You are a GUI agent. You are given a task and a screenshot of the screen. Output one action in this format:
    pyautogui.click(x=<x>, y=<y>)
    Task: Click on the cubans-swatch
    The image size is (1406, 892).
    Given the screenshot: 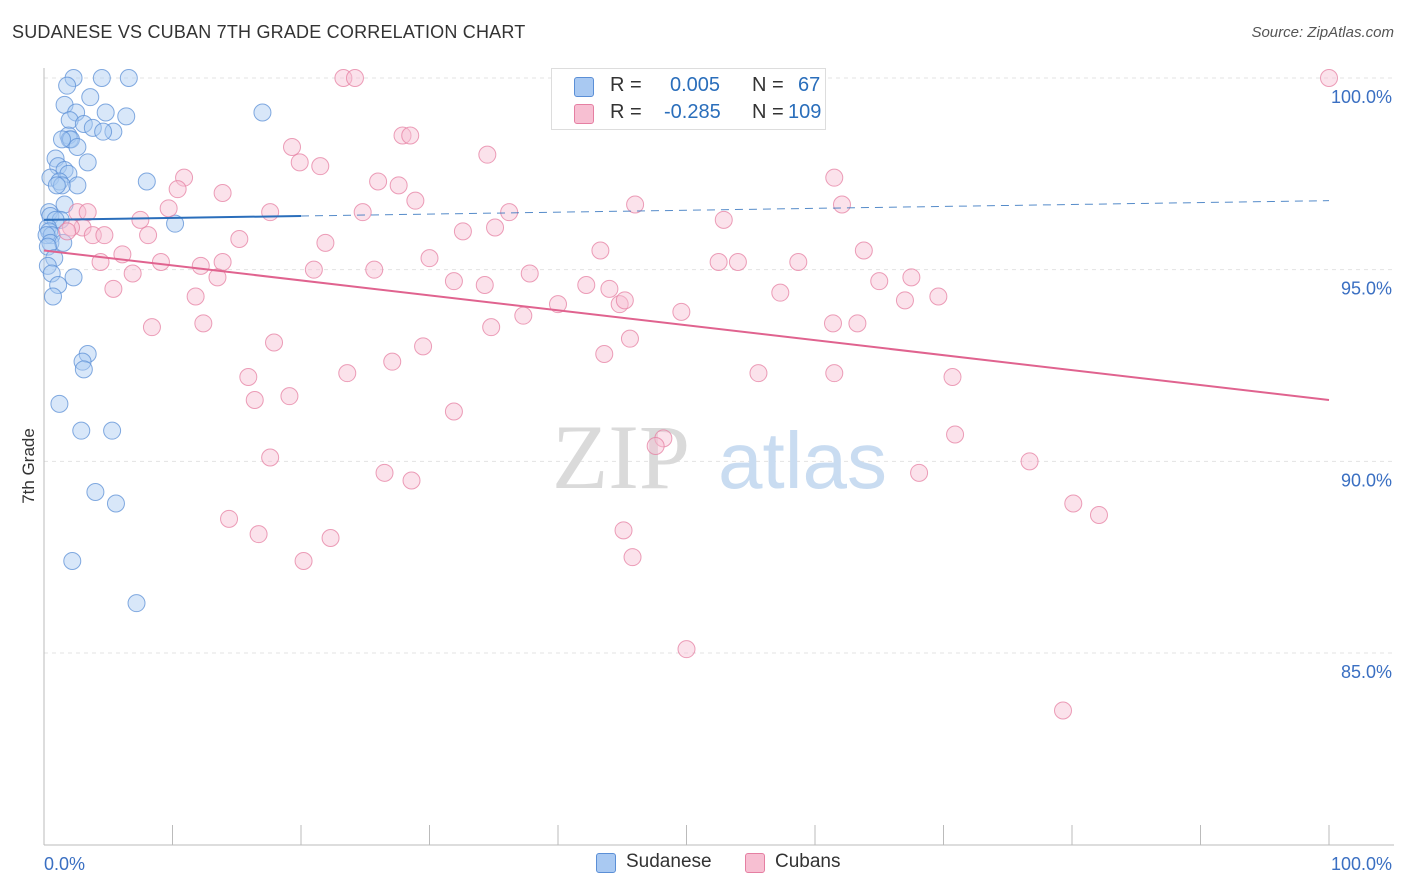 What is the action you would take?
    pyautogui.click(x=584, y=114)
    